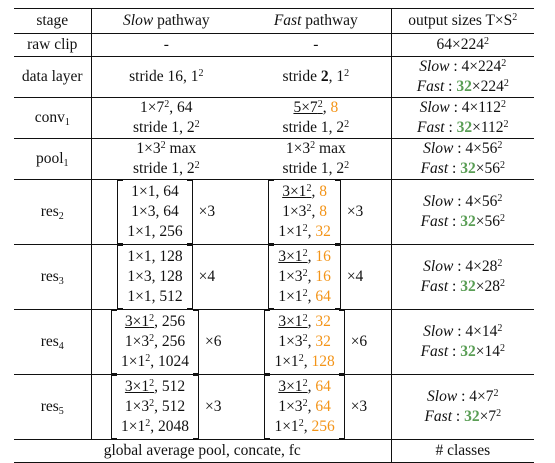  What do you see at coordinates (53, 159) in the screenshot?
I see `pool1-stage: pool1` at bounding box center [53, 159].